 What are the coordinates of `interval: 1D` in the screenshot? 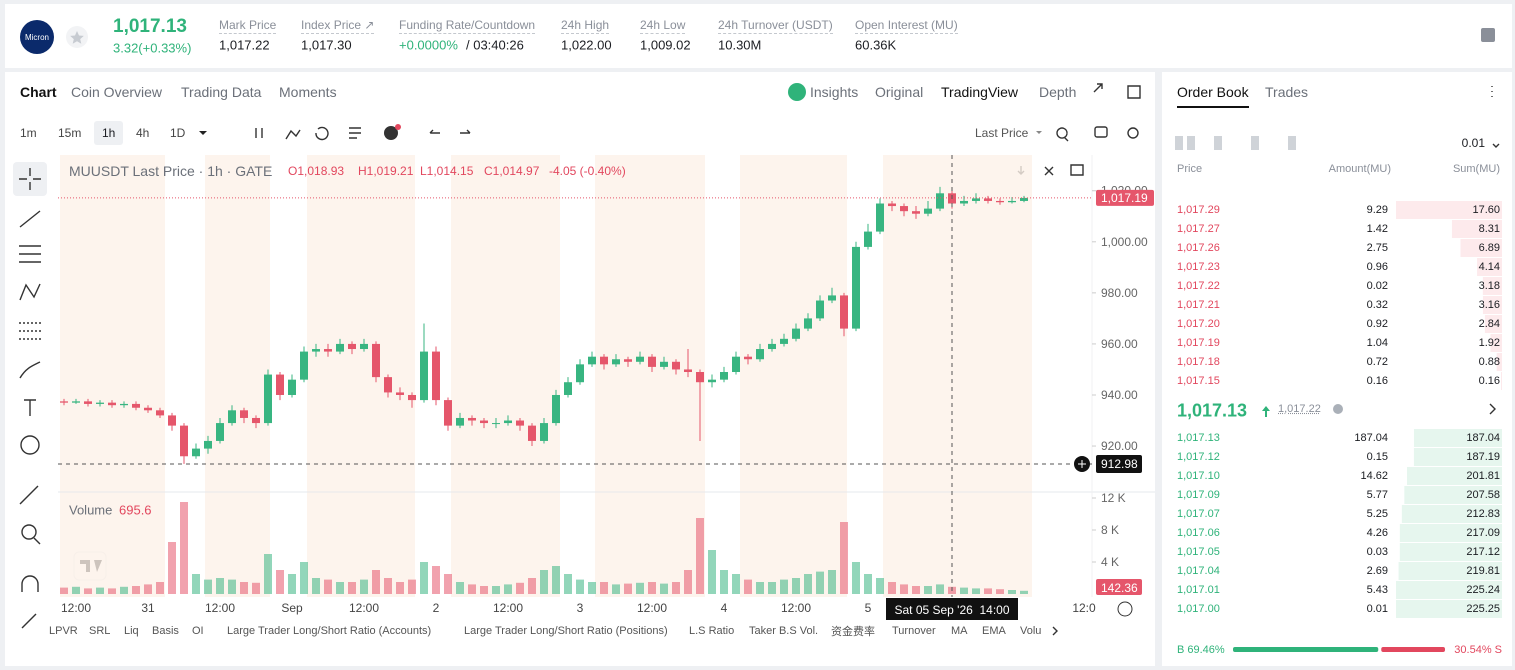 It's located at (178, 133).